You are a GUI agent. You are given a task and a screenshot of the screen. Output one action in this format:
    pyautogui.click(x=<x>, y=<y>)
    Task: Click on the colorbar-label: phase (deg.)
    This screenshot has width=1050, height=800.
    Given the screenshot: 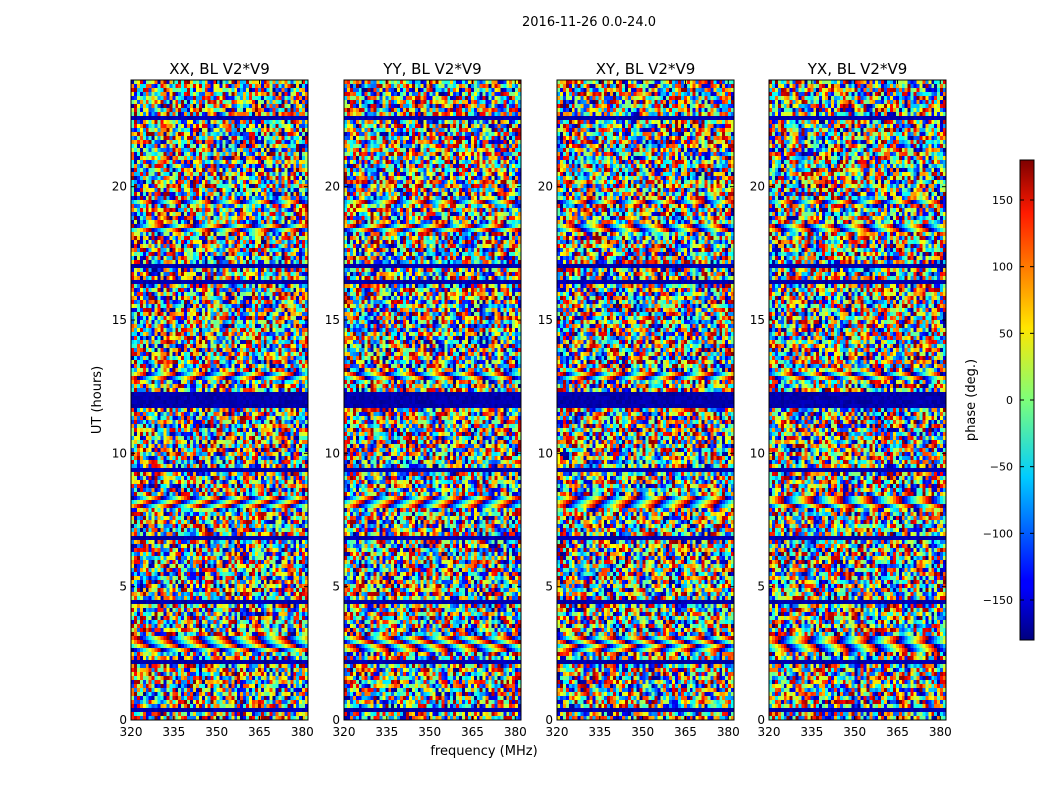 What is the action you would take?
    pyautogui.click(x=971, y=400)
    